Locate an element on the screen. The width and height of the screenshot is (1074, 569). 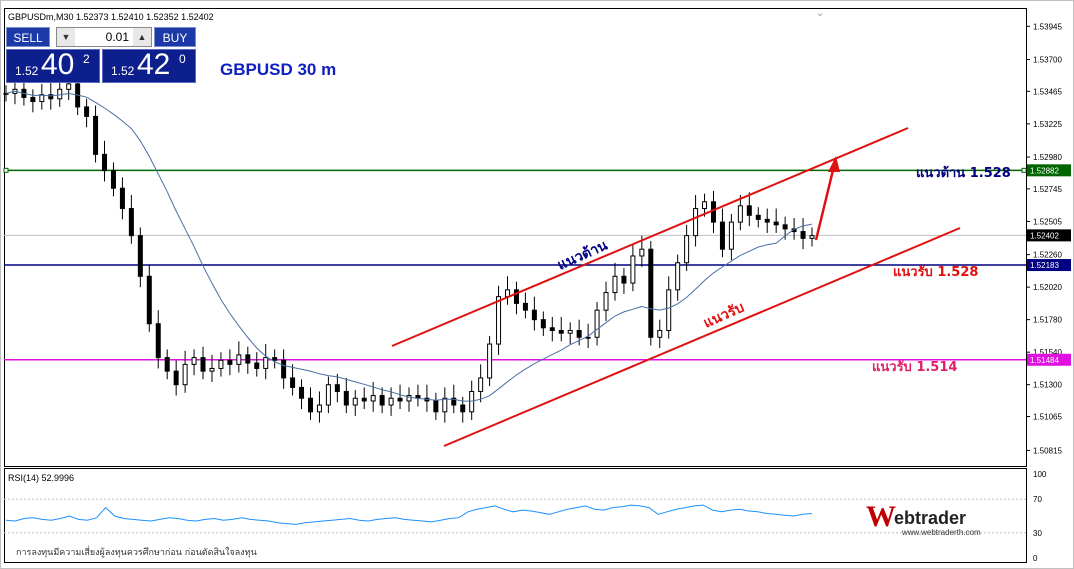
resistance-handle-right is located at coordinates (1024, 170).